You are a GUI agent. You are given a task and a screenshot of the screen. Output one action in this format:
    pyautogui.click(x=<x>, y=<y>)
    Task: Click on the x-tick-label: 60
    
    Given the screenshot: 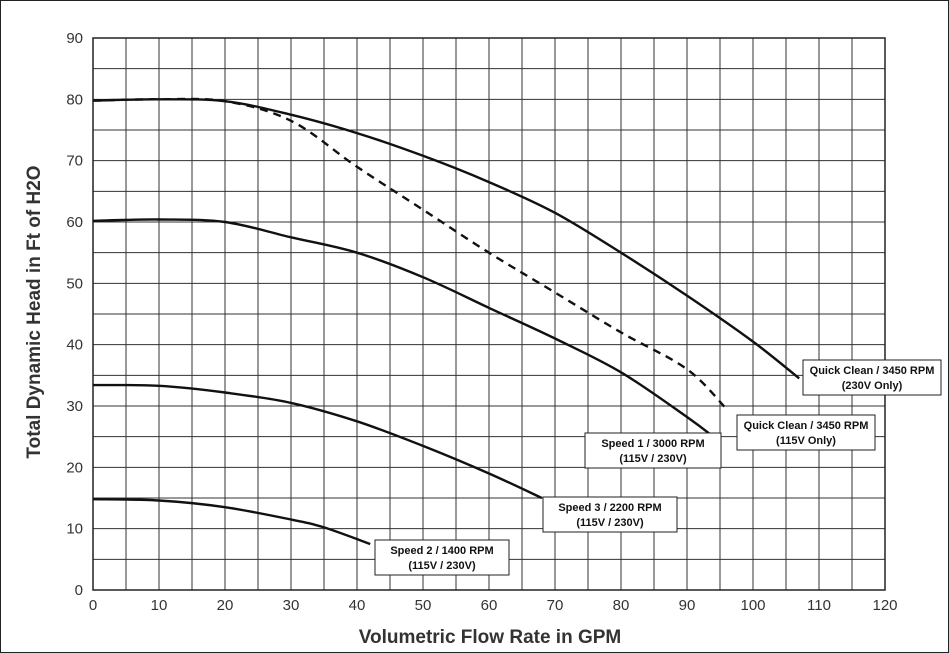 What is the action you would take?
    pyautogui.click(x=489, y=605)
    